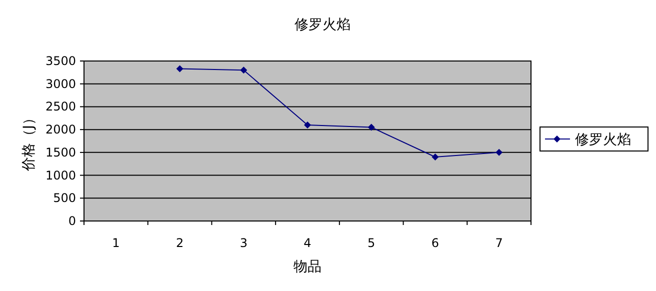 The width and height of the screenshot is (656, 291). What do you see at coordinates (180, 243) in the screenshot?
I see `x-tick-label: 2` at bounding box center [180, 243].